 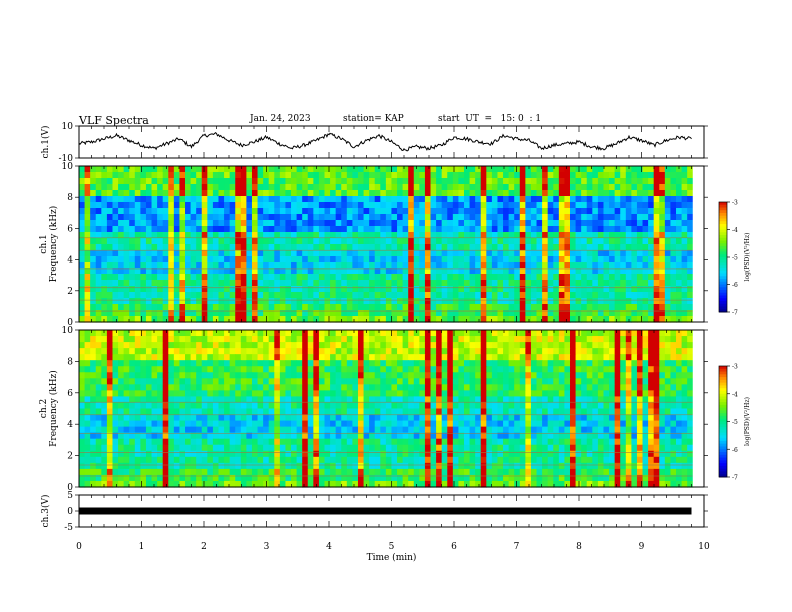 What do you see at coordinates (44, 408) in the screenshot?
I see `ch2-spectrogram-channel-label: ch.2` at bounding box center [44, 408].